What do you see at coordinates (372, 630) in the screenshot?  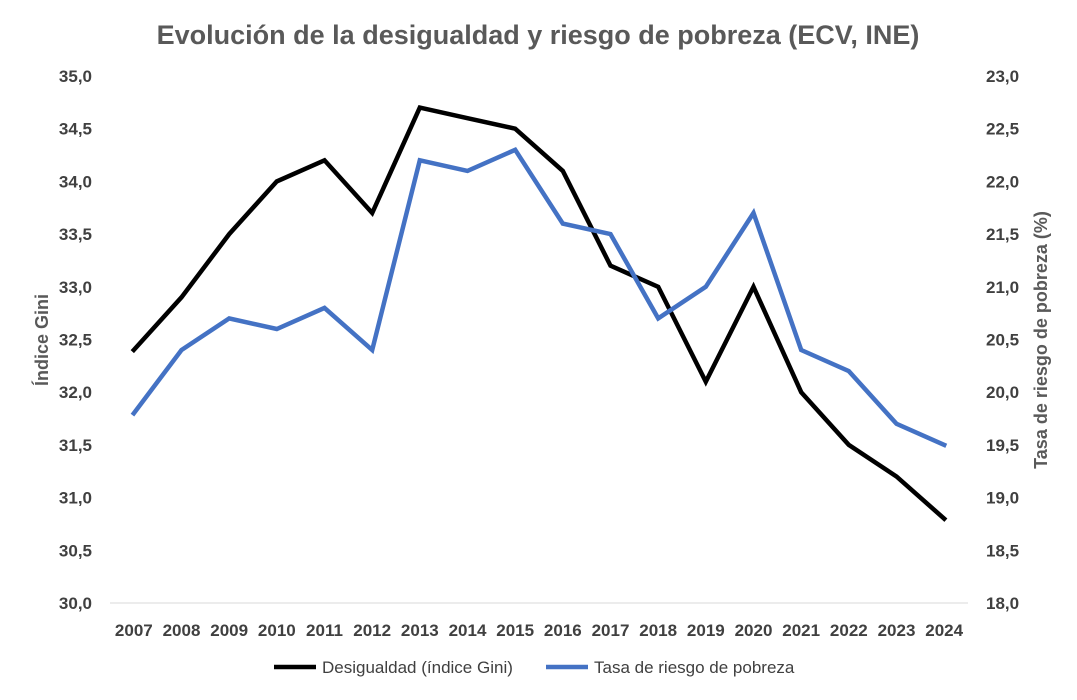 I see `x-tick-label: 2012` at bounding box center [372, 630].